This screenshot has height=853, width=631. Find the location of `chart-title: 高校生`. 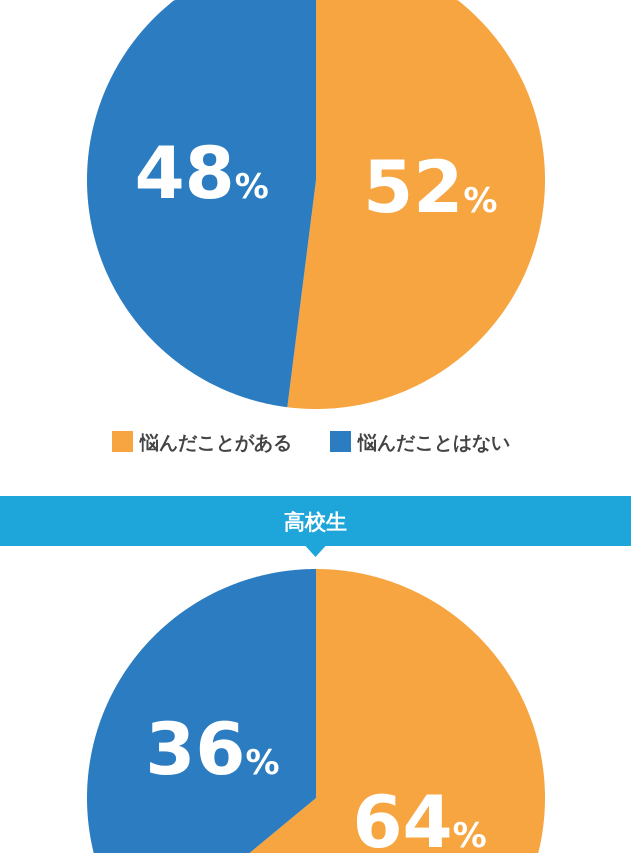

chart-title: 高校生 is located at coordinates (315, 522).